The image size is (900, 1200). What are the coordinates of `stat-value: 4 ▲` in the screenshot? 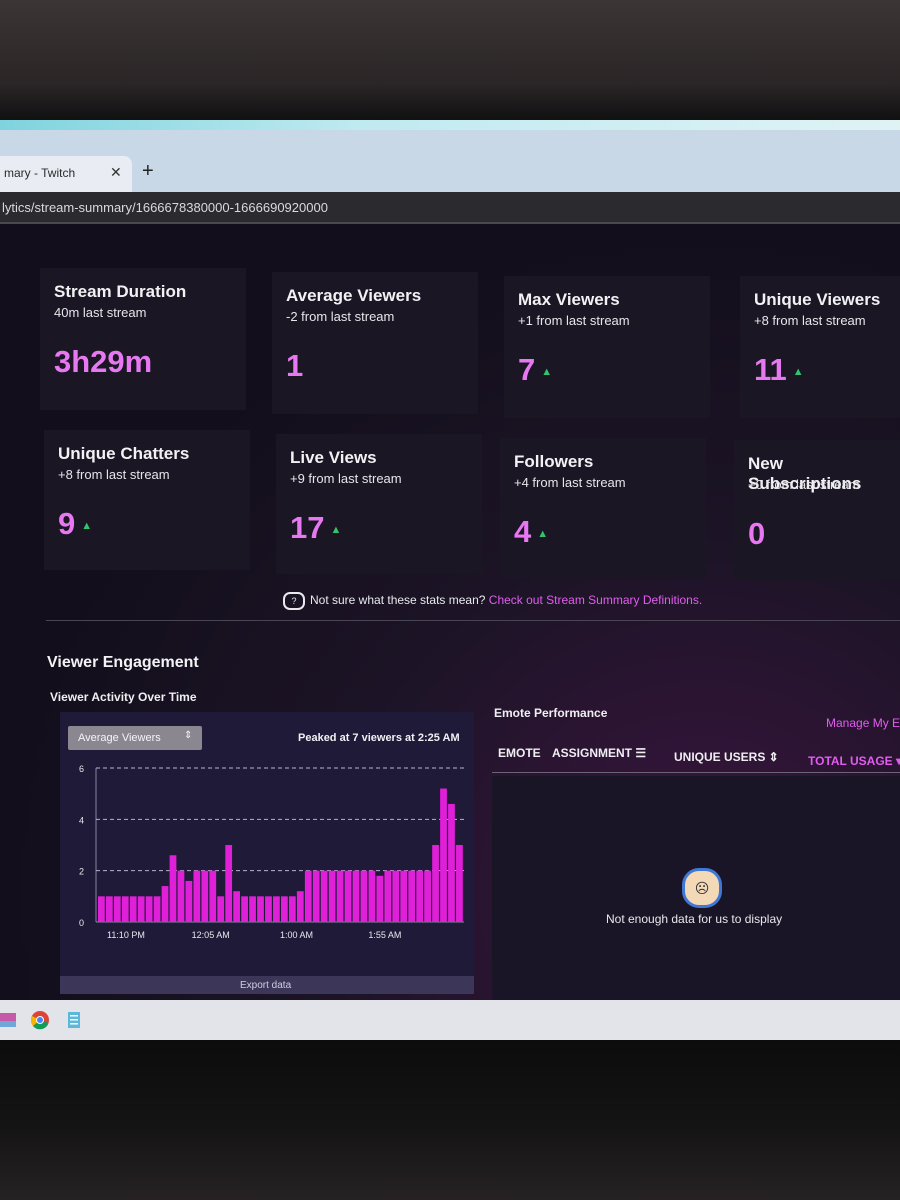 It's located at (531, 531).